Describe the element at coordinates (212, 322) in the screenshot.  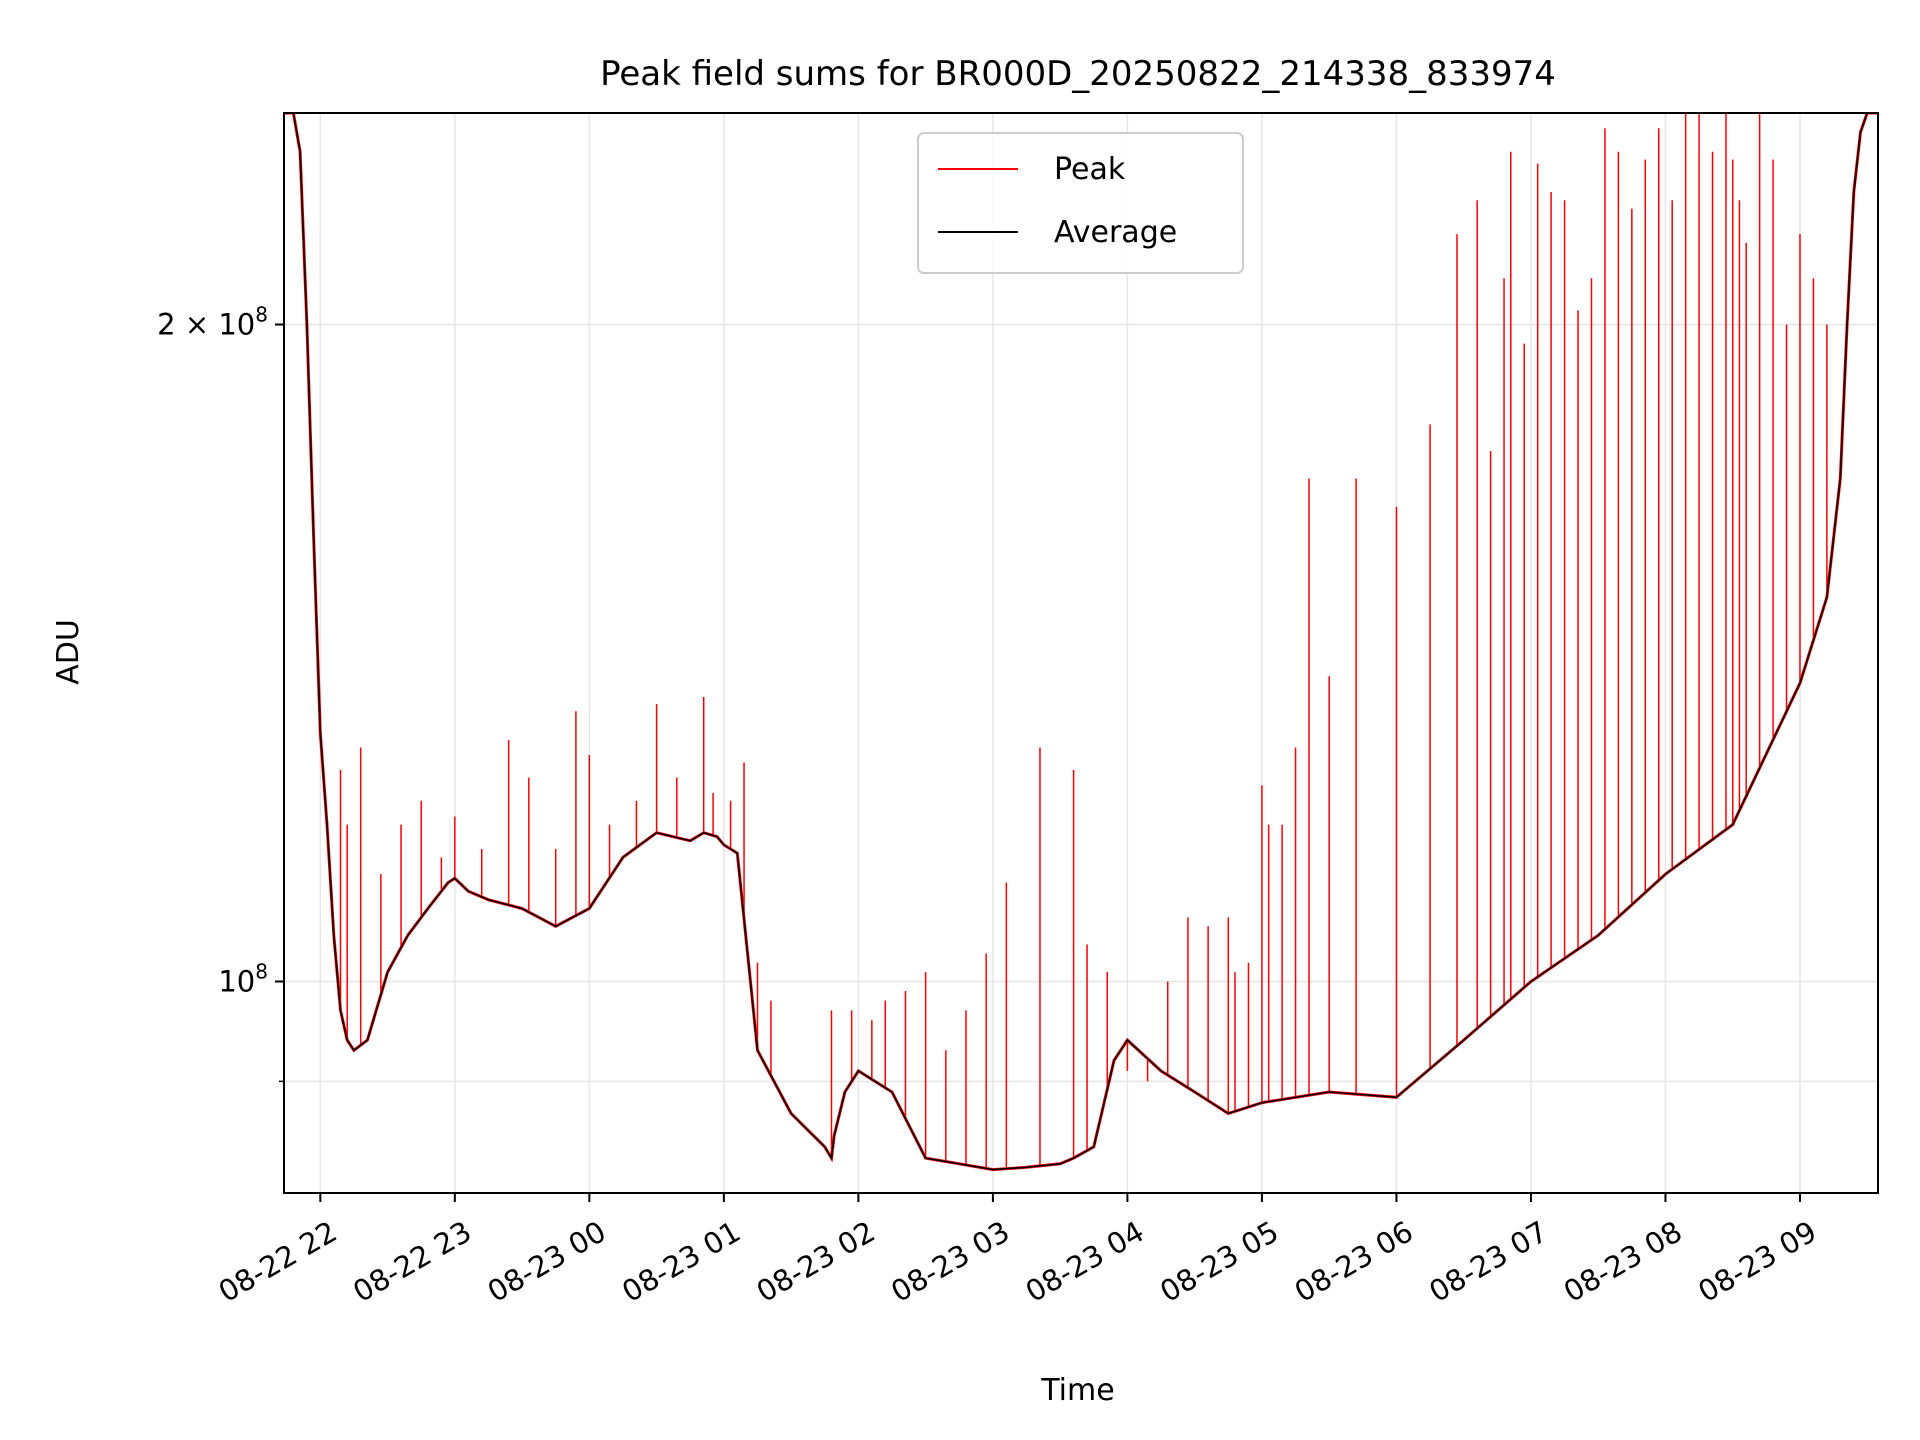
I see `y-tick-label: 2 × 108` at that location.